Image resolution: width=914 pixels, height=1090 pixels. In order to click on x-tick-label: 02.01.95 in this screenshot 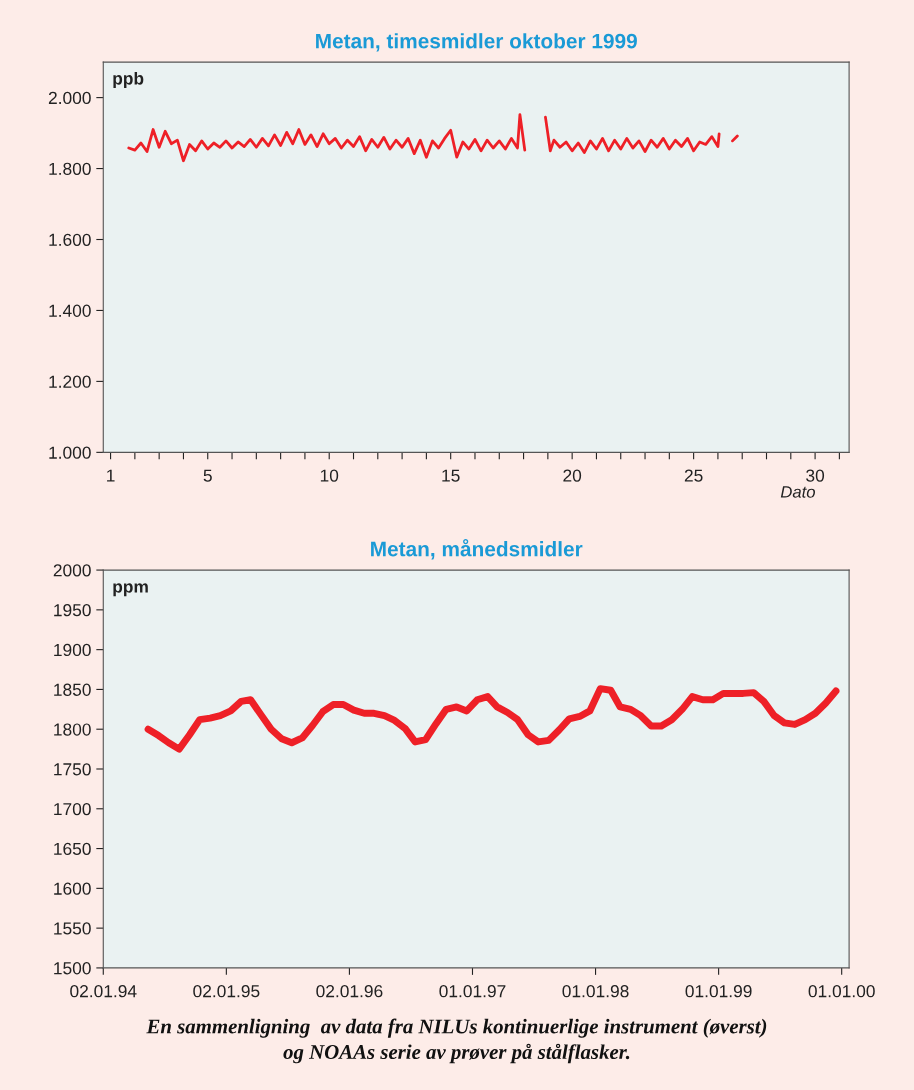, I will do `click(226, 991)`.